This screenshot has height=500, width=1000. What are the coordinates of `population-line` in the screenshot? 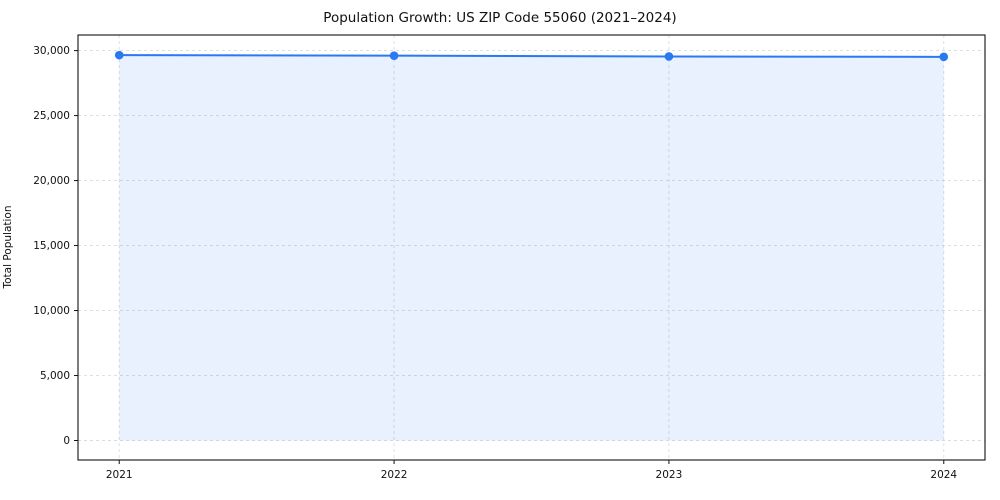 It's located at (531, 56).